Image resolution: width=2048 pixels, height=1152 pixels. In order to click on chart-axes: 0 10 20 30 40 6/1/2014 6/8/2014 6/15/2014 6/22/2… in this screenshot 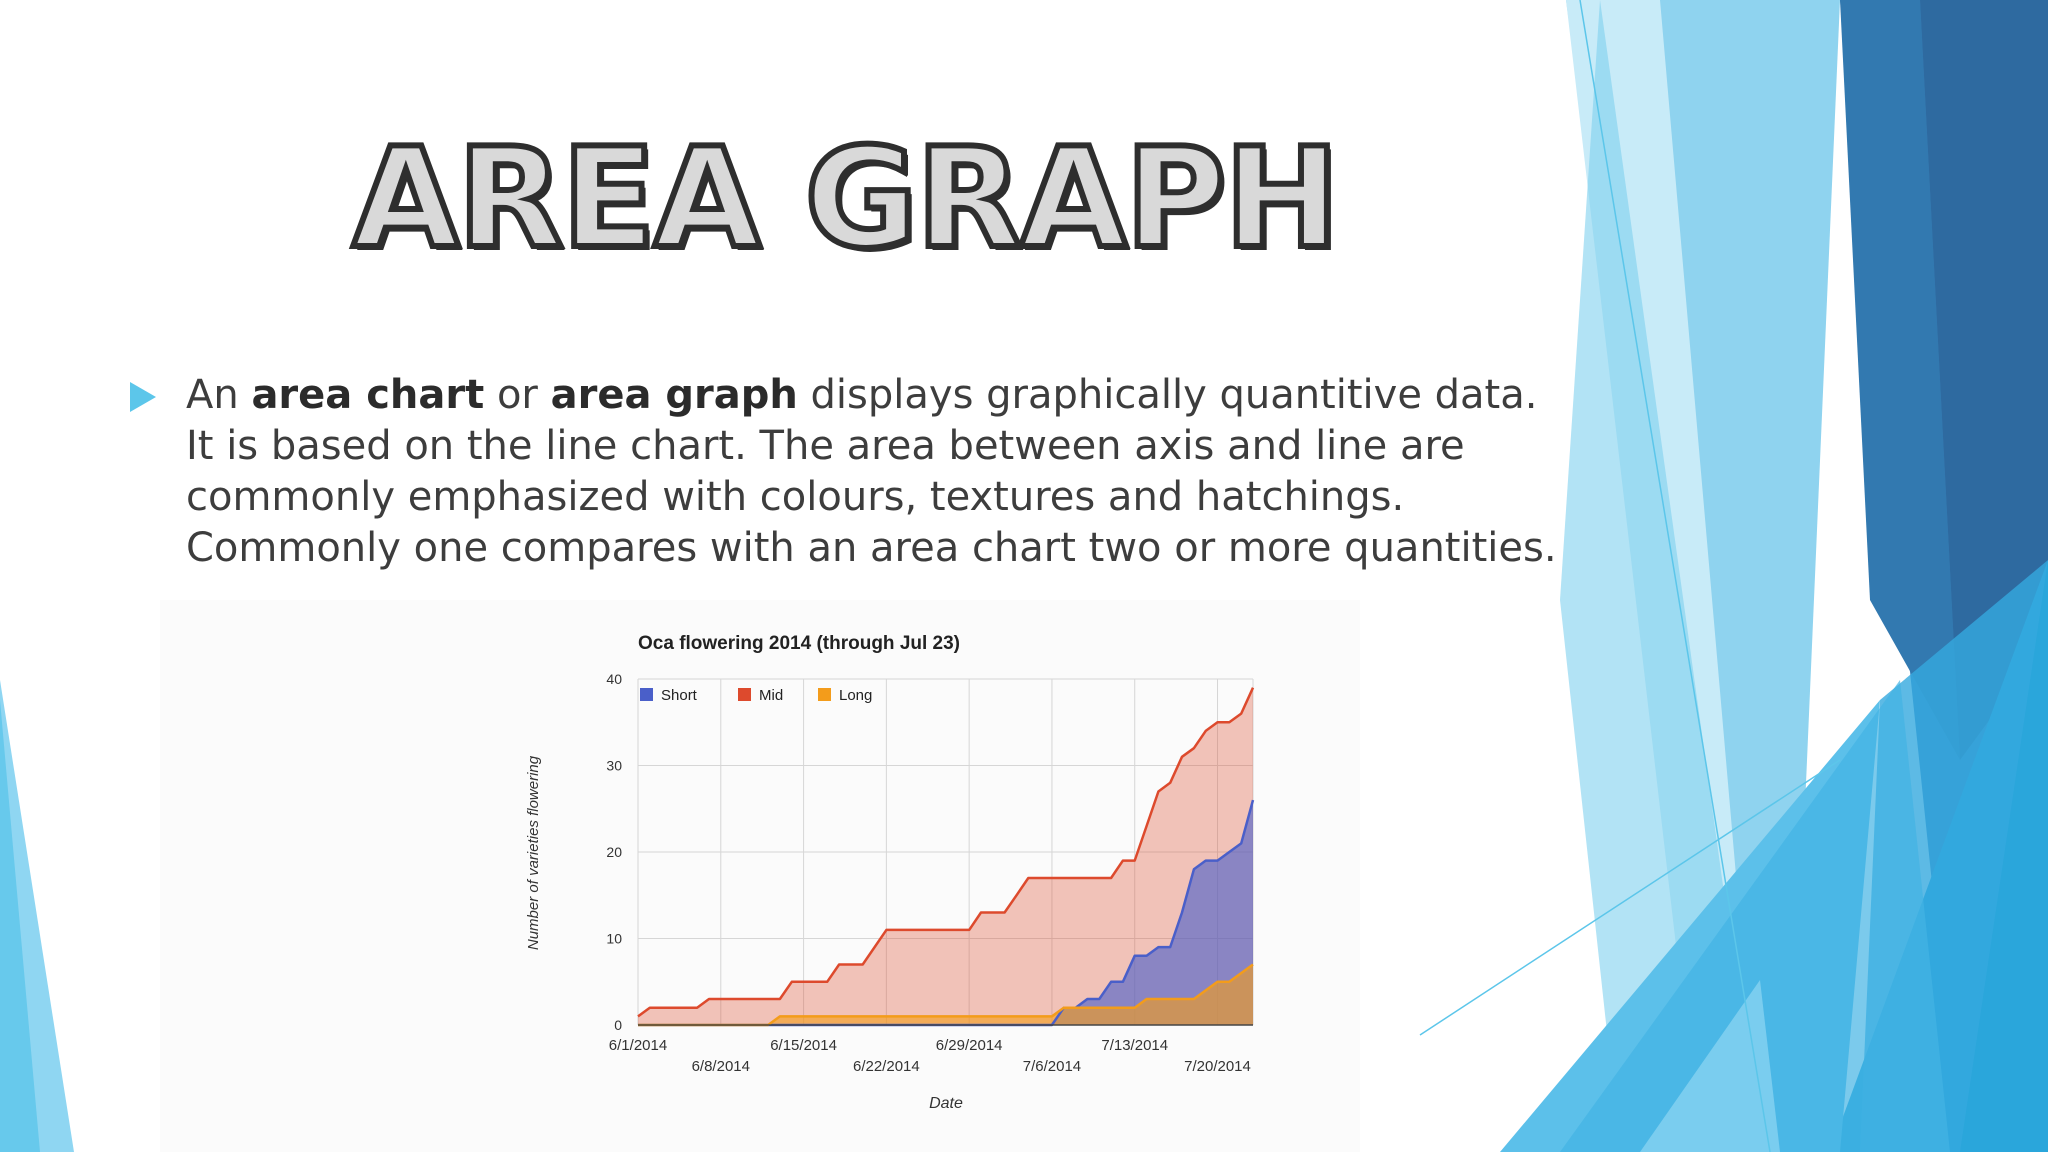, I will do `click(929, 873)`.